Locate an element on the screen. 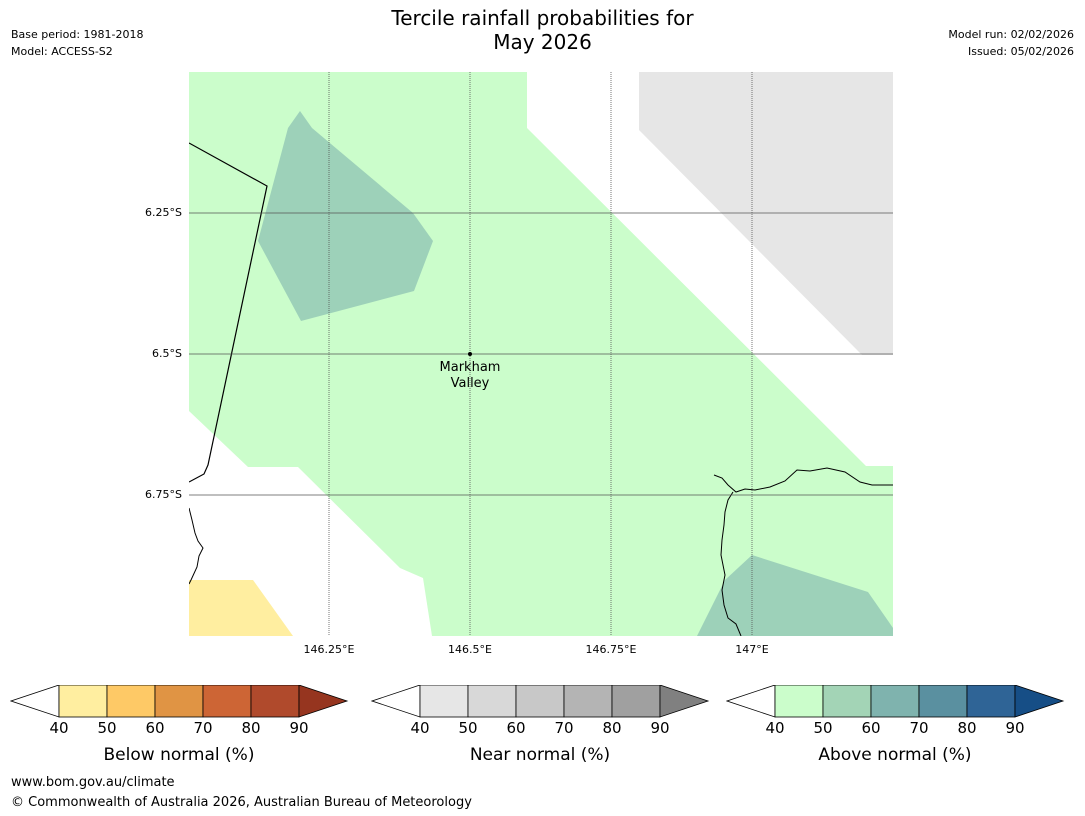 Image resolution: width=1085 pixels, height=816 pixels. colorbar-above-extend-max is located at coordinates (1039, 701).